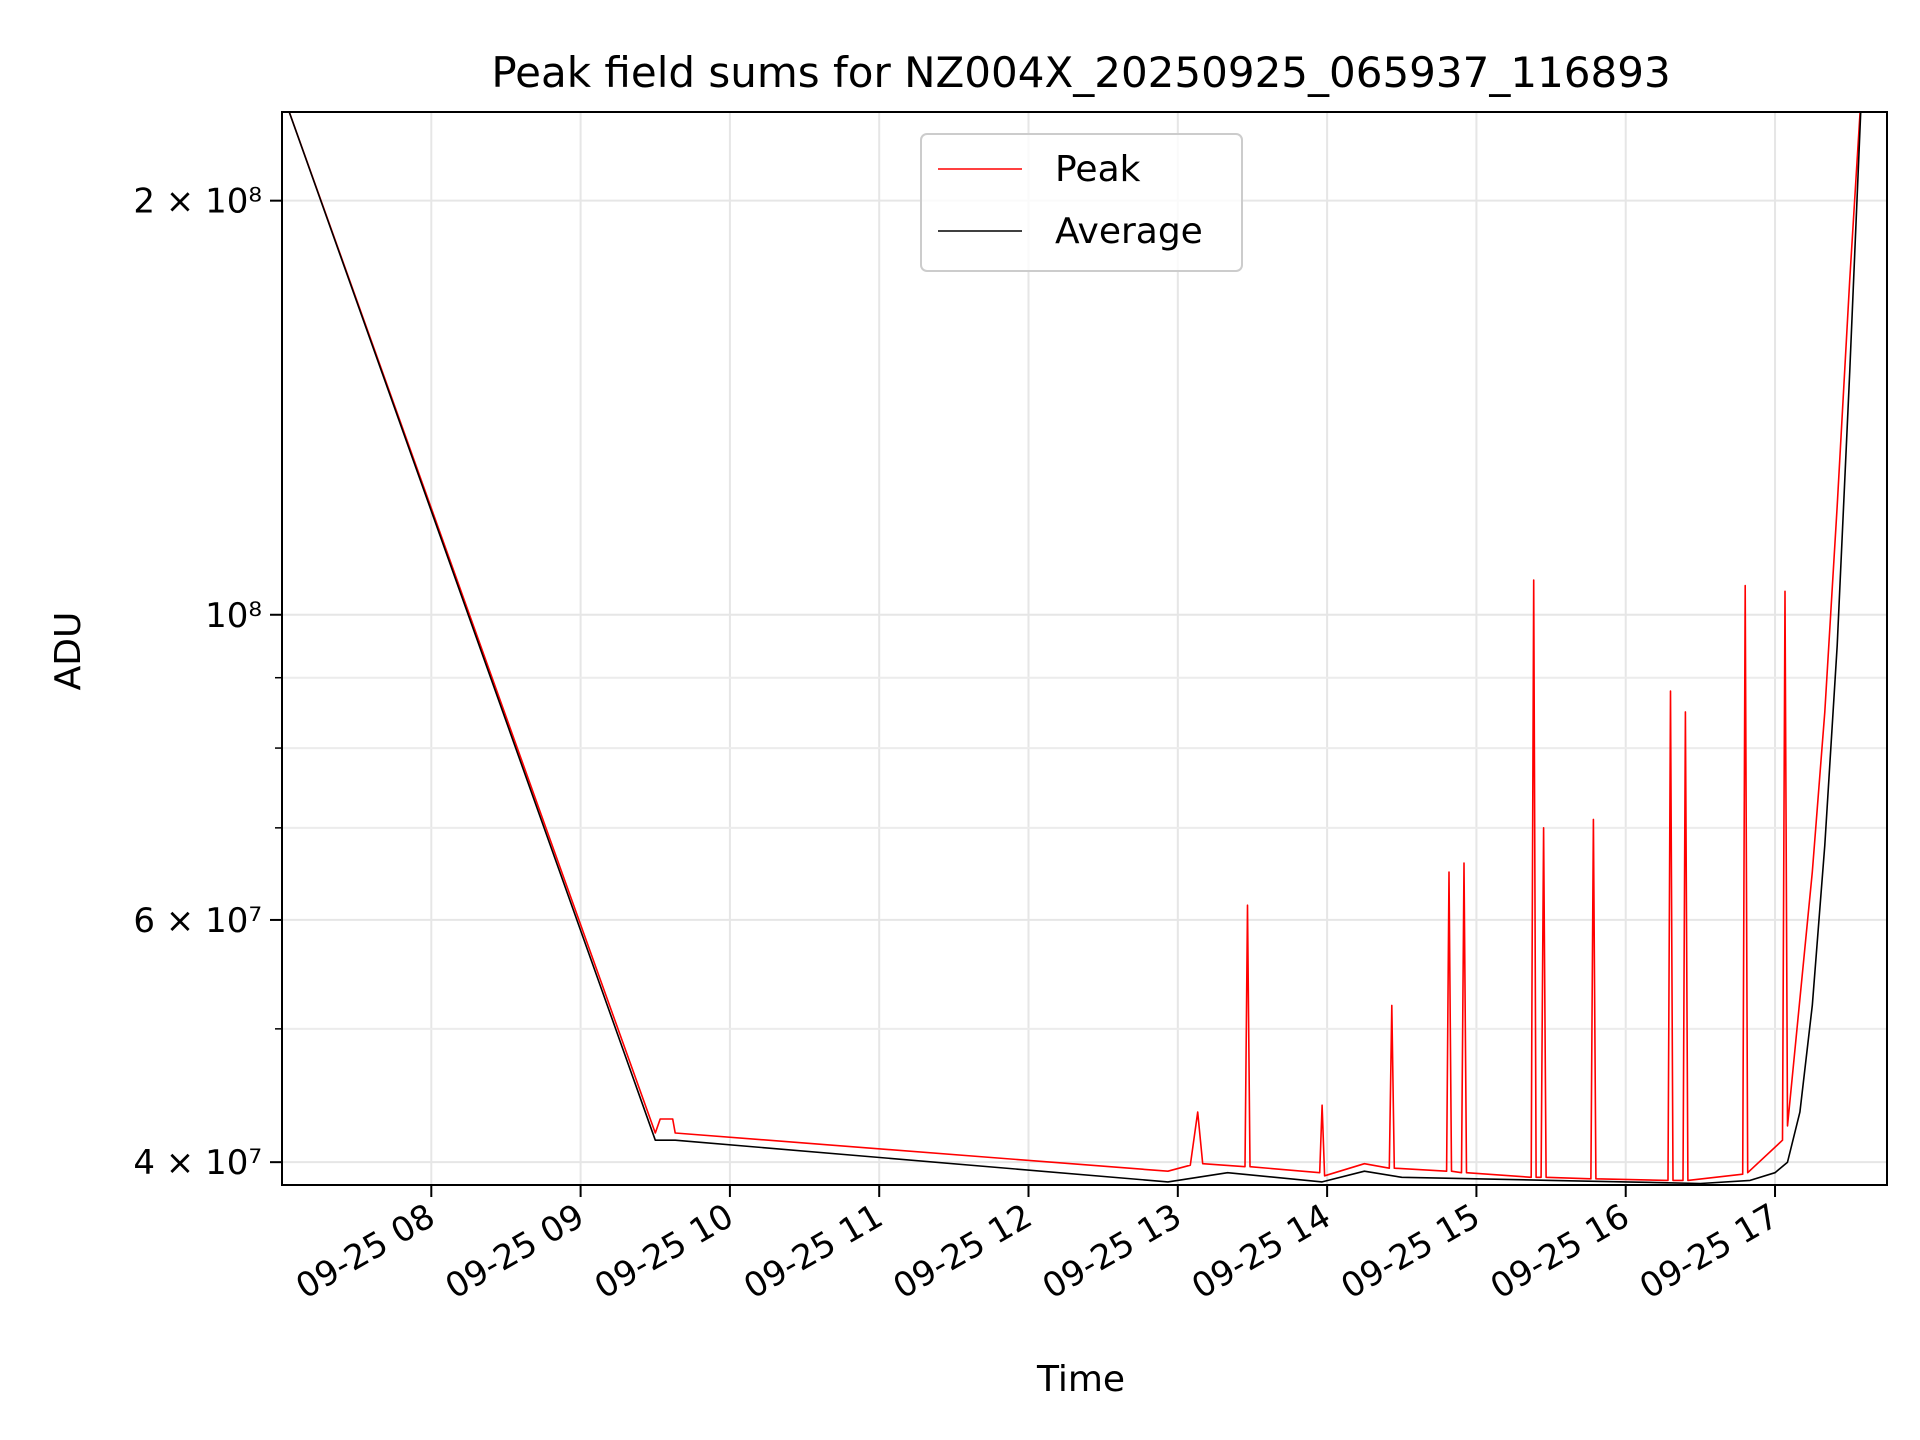 The image size is (1920, 1440). I want to click on legend-label-average: Average, so click(1129, 231).